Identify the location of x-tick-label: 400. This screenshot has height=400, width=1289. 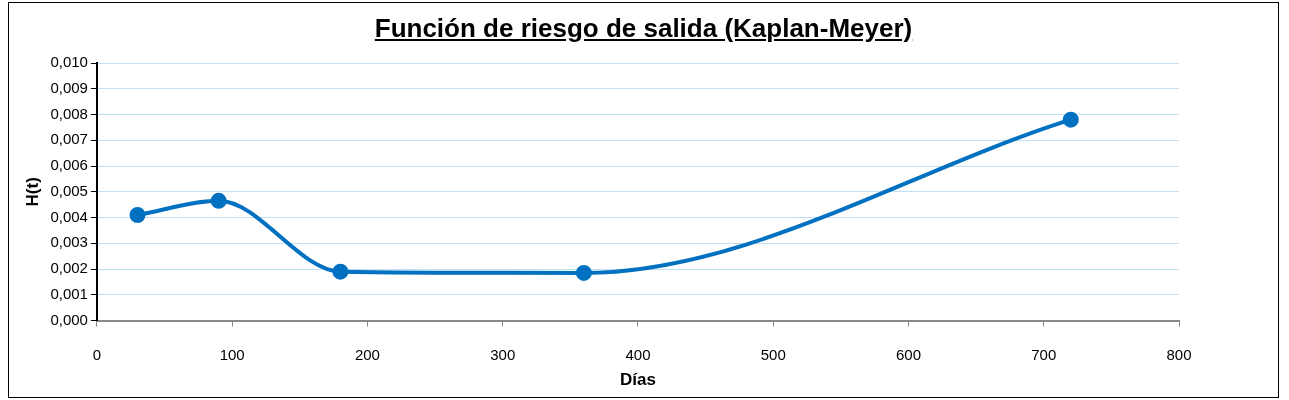
(638, 354).